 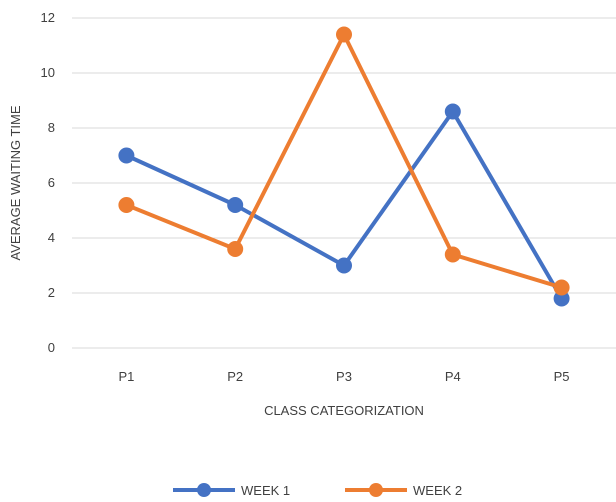 I want to click on x-tick-label: P1, so click(x=126, y=376).